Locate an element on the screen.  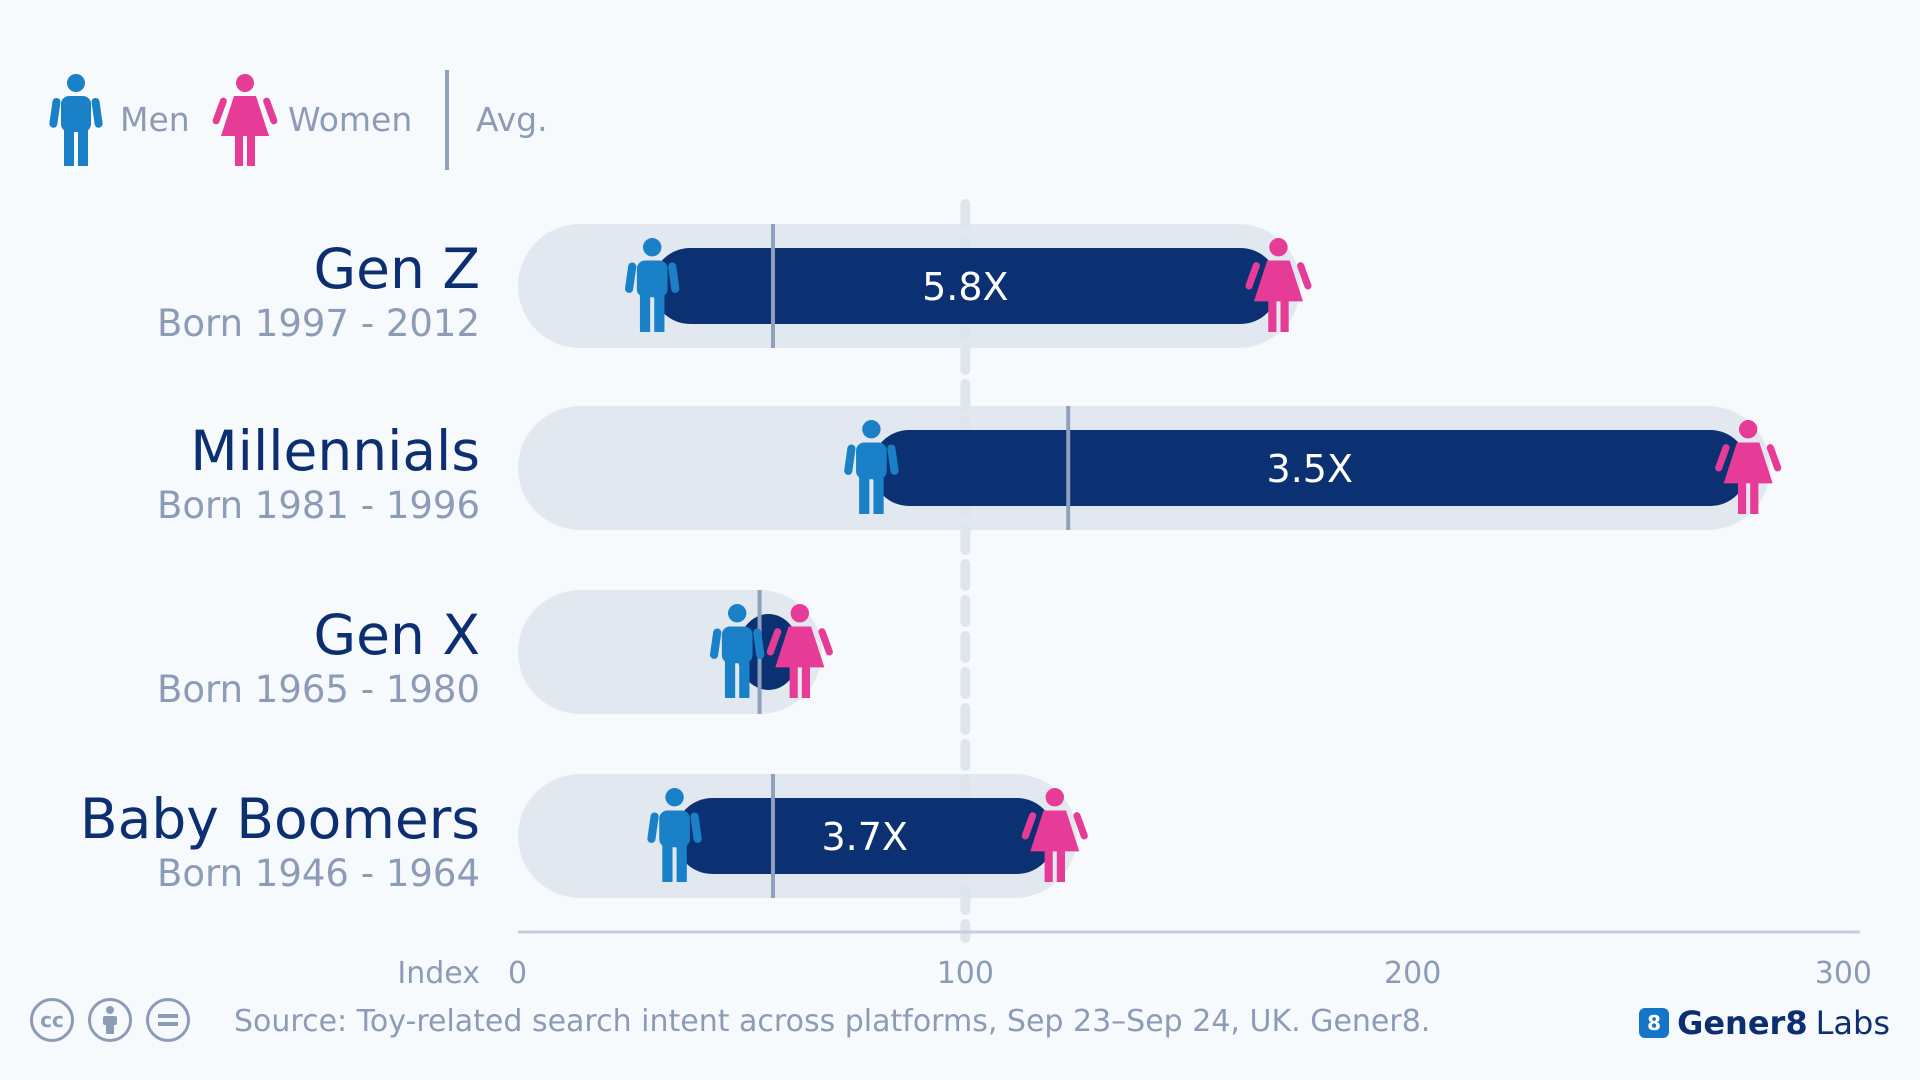
man-icon is located at coordinates (76, 120).